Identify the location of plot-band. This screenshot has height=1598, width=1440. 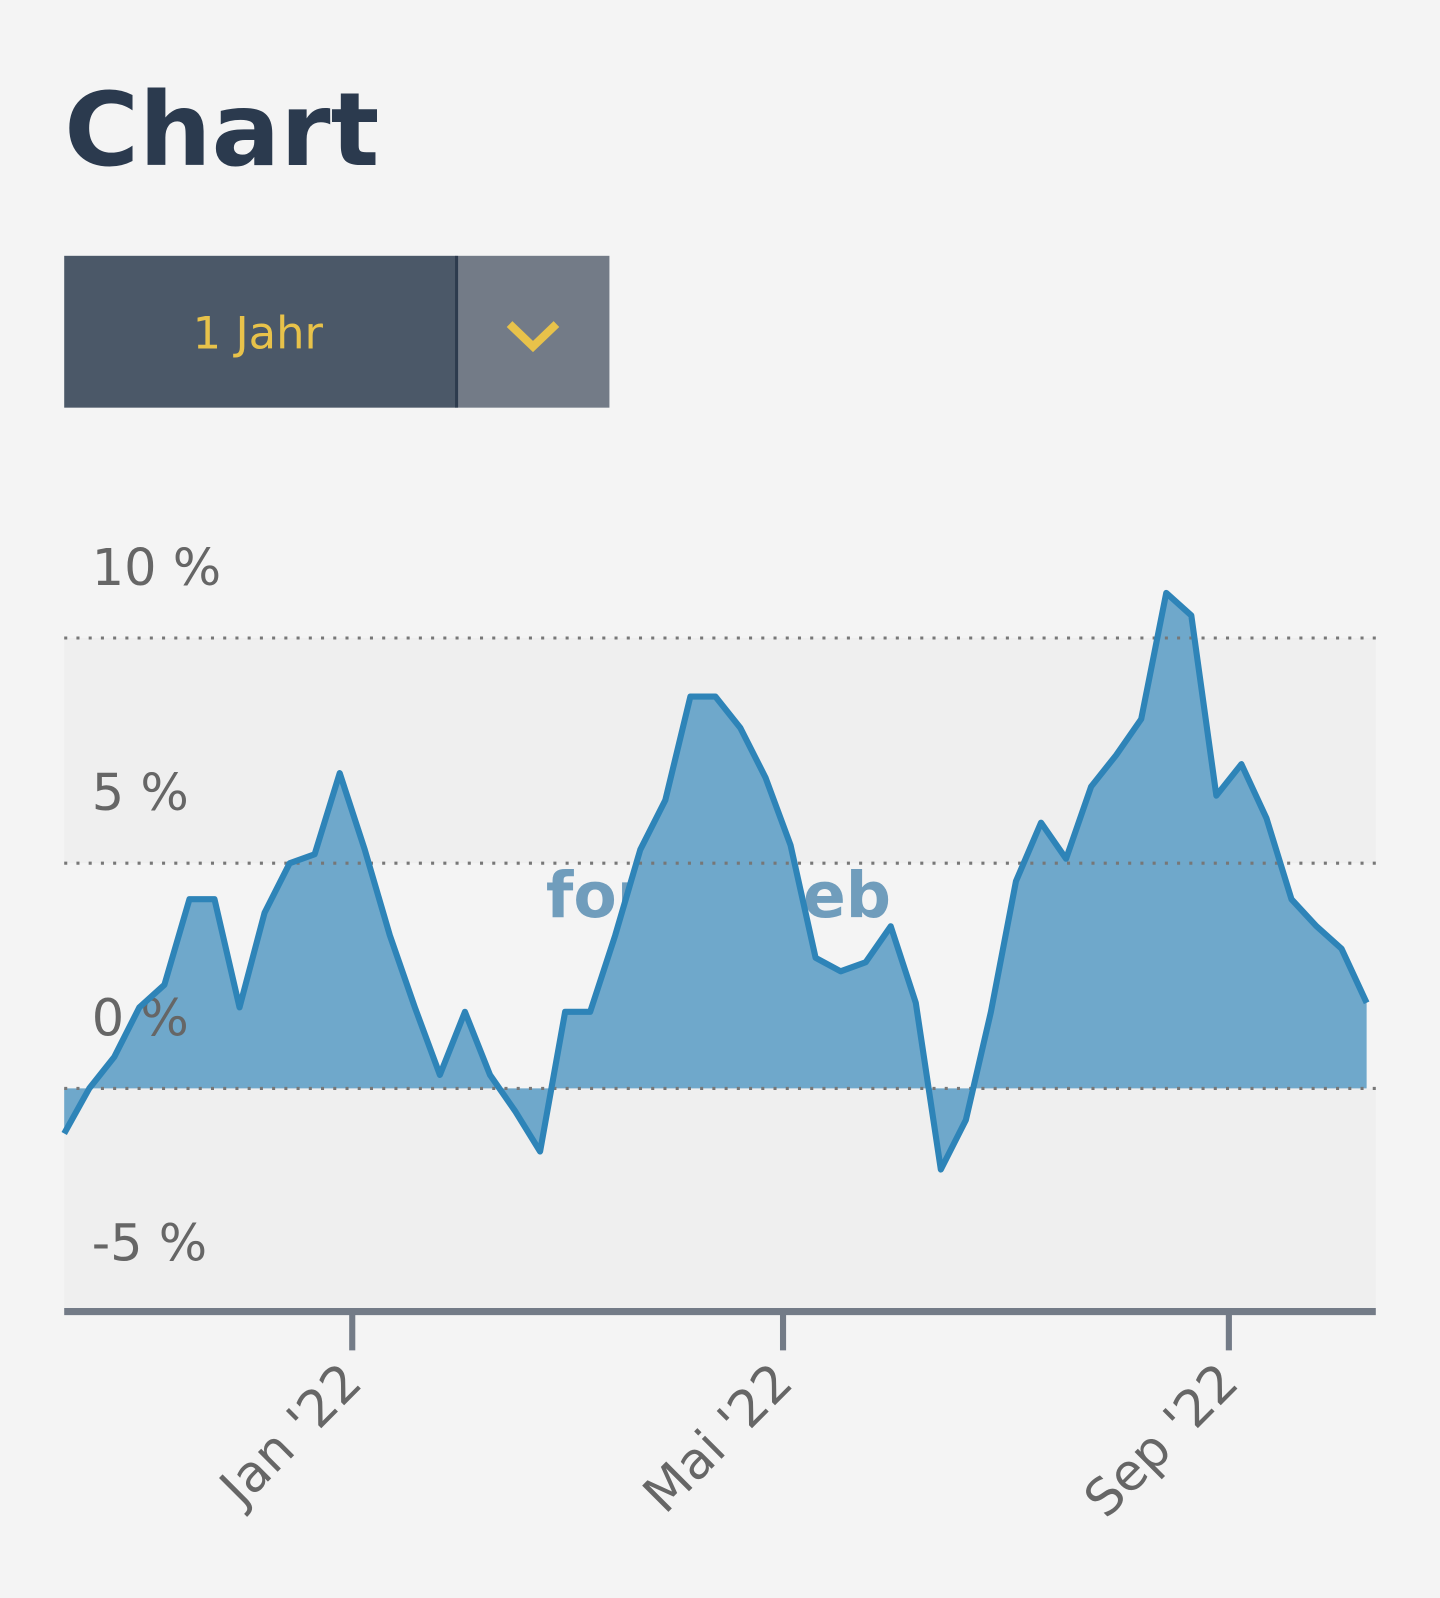
(720, 1201).